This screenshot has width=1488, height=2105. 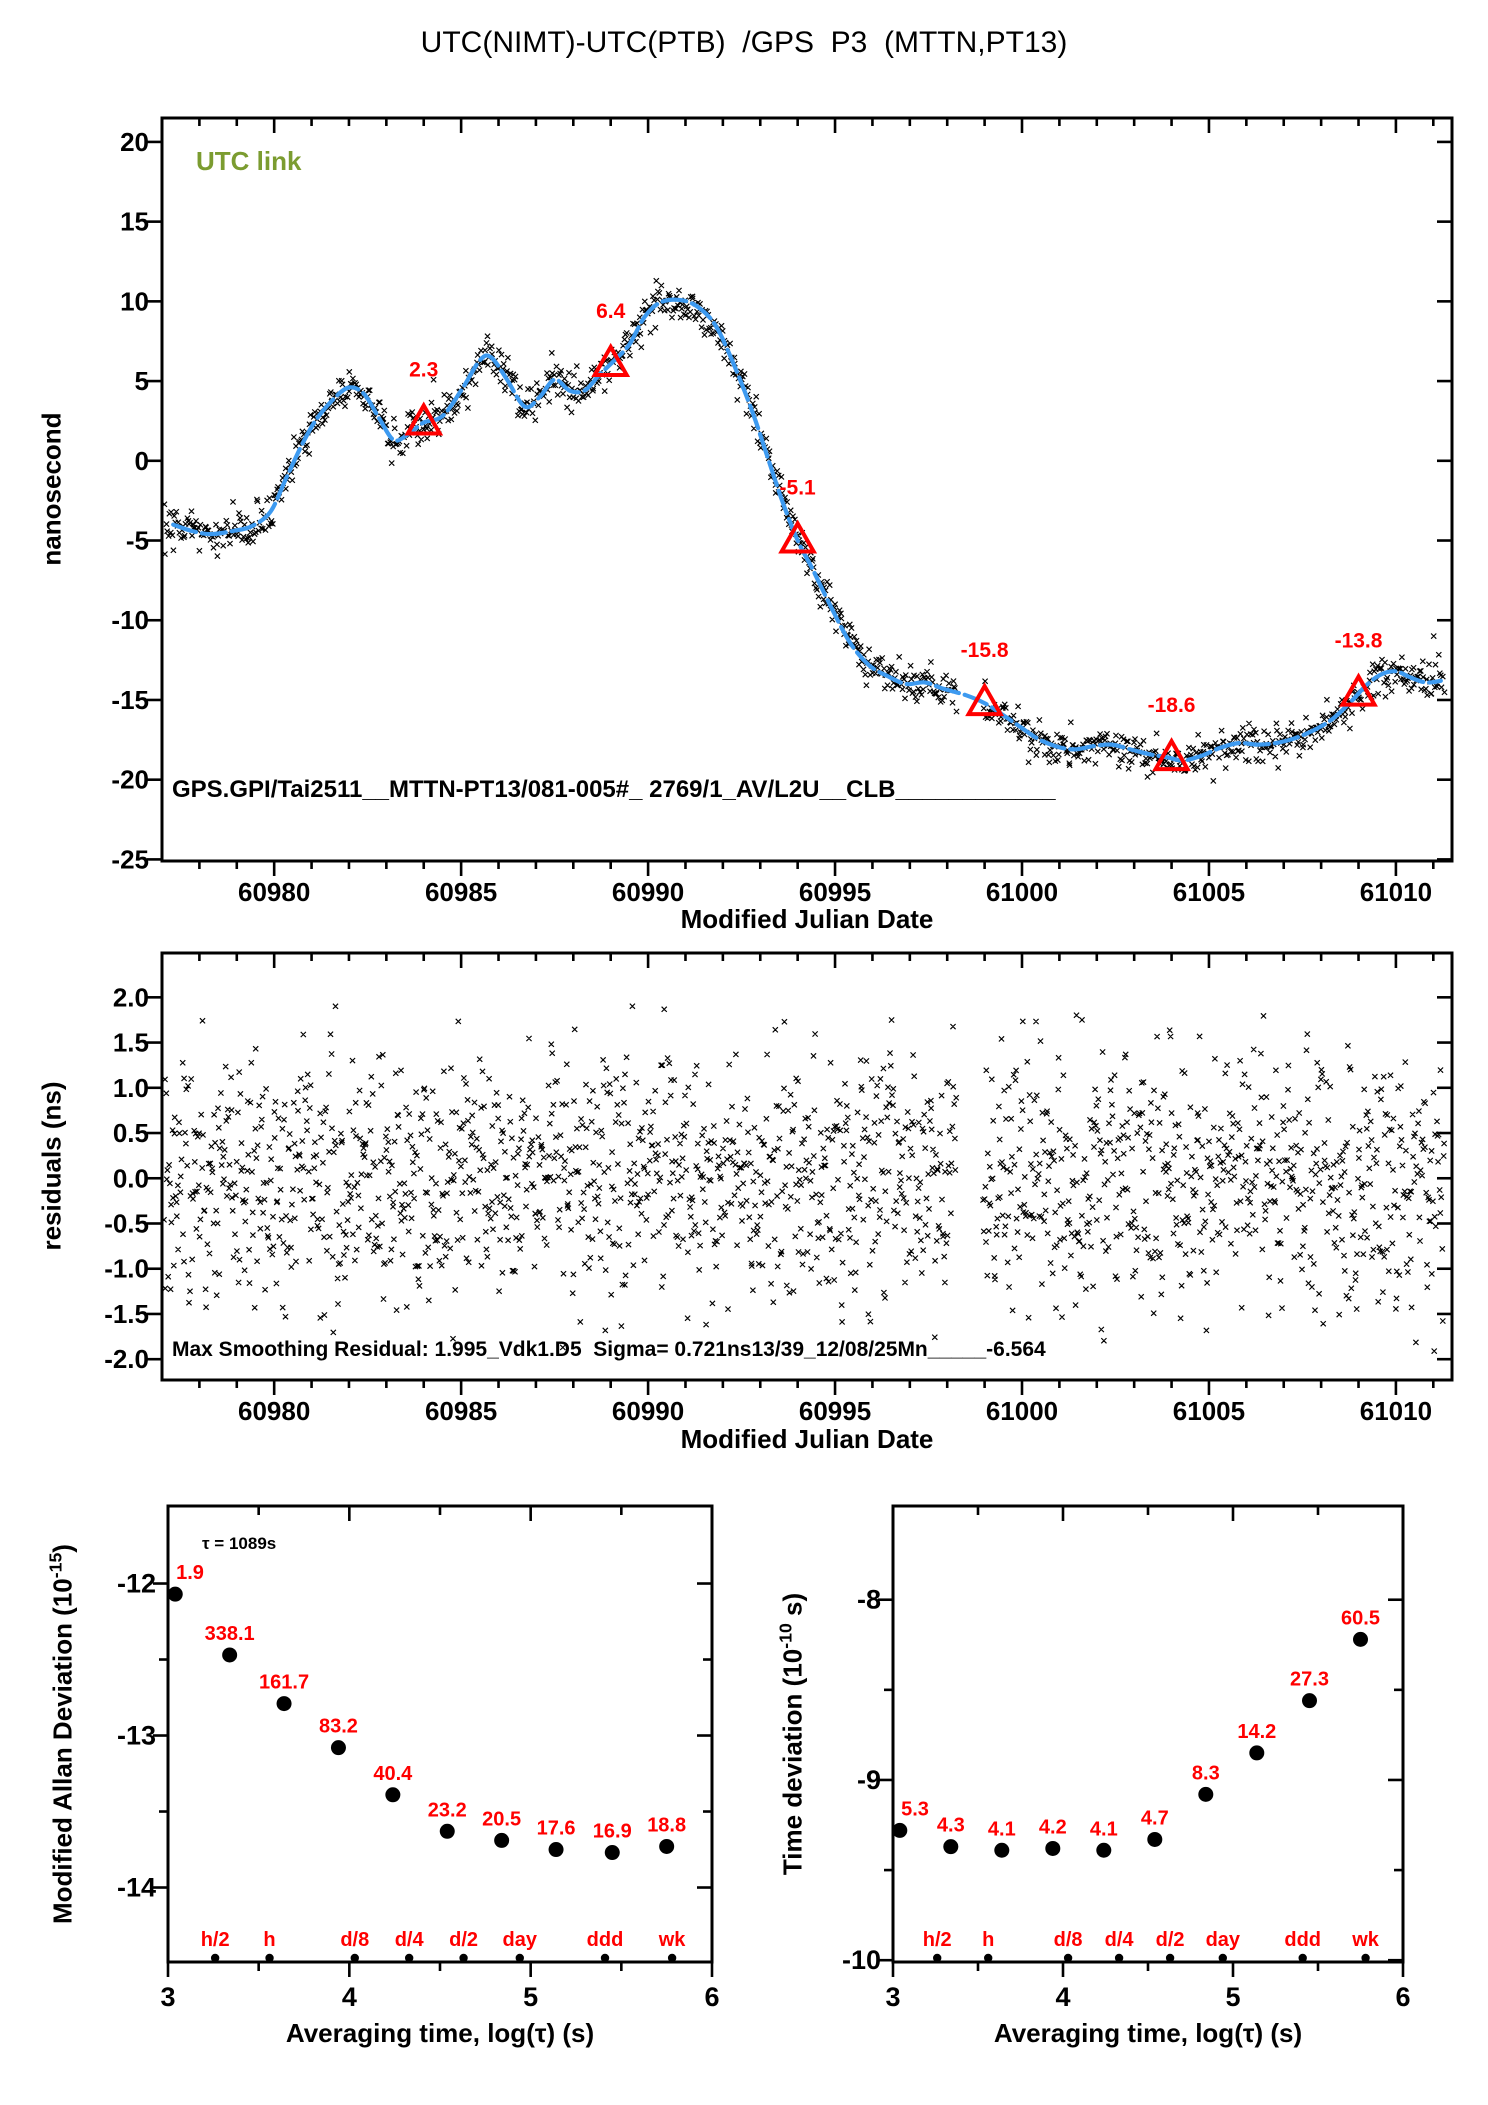 What do you see at coordinates (137, 541) in the screenshot?
I see `y-tick-label: -5` at bounding box center [137, 541].